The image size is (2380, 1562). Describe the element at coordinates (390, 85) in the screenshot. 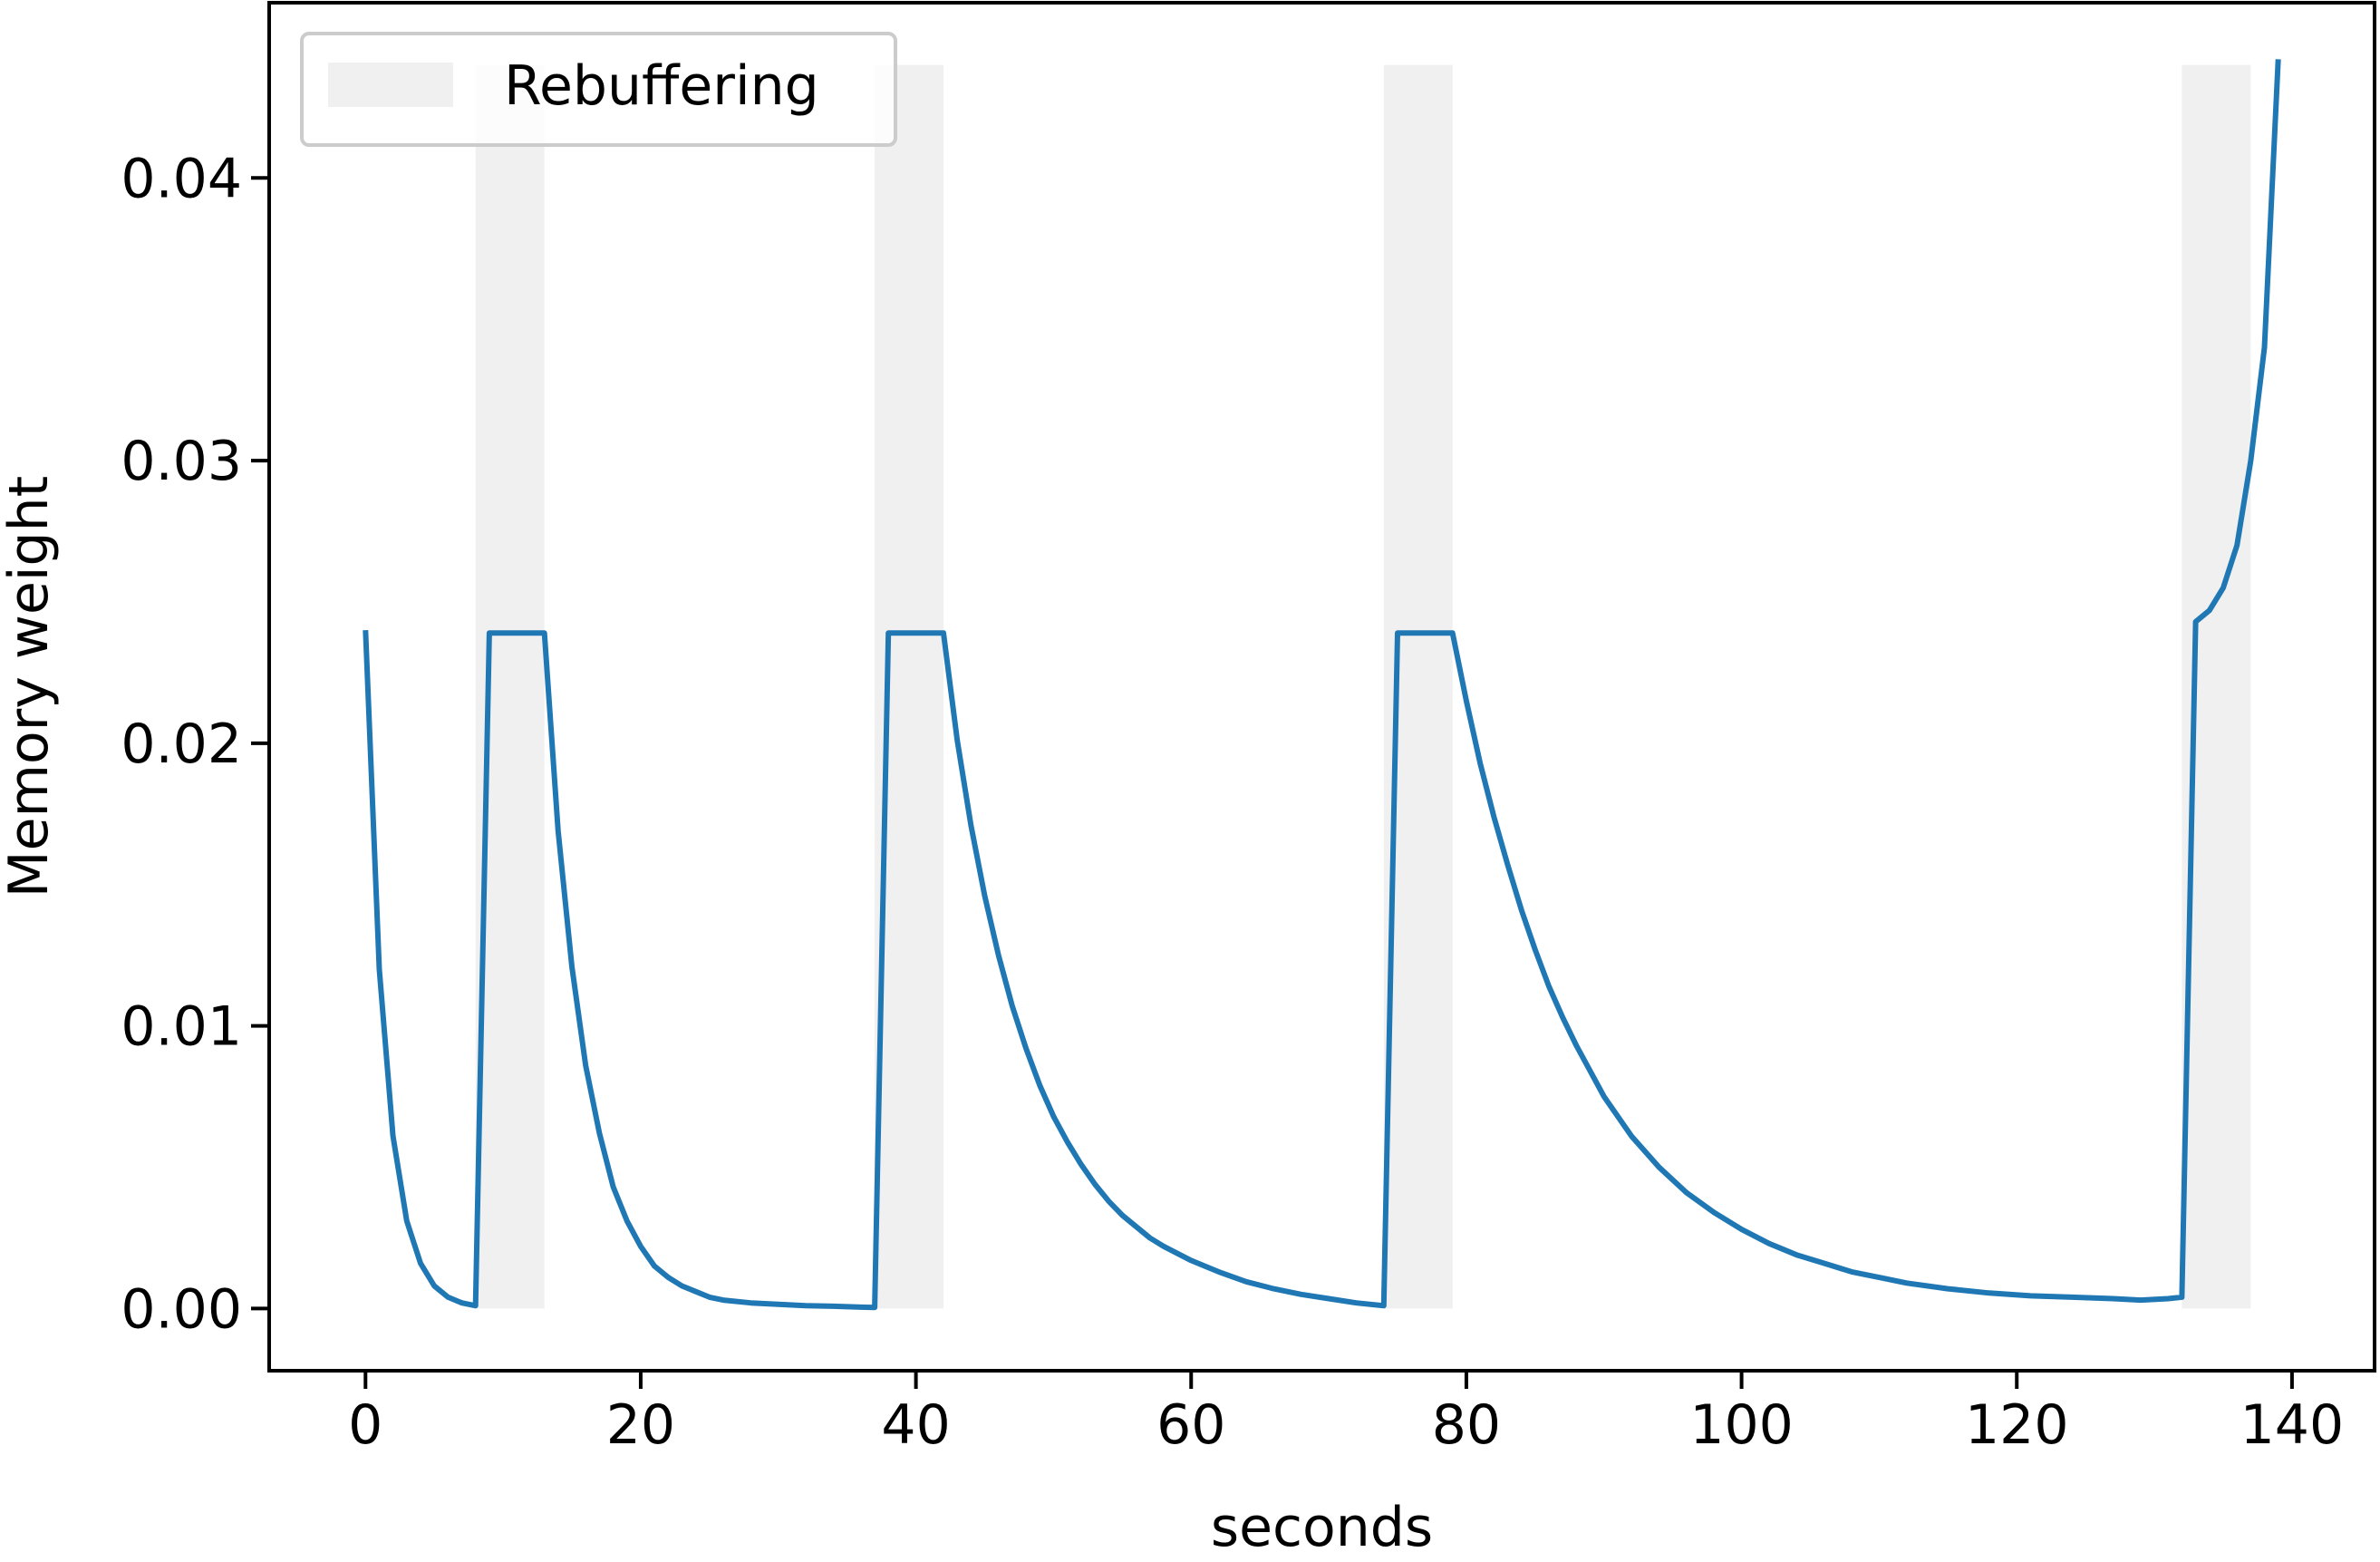

I see `legend-swatch-rebuffering` at that location.